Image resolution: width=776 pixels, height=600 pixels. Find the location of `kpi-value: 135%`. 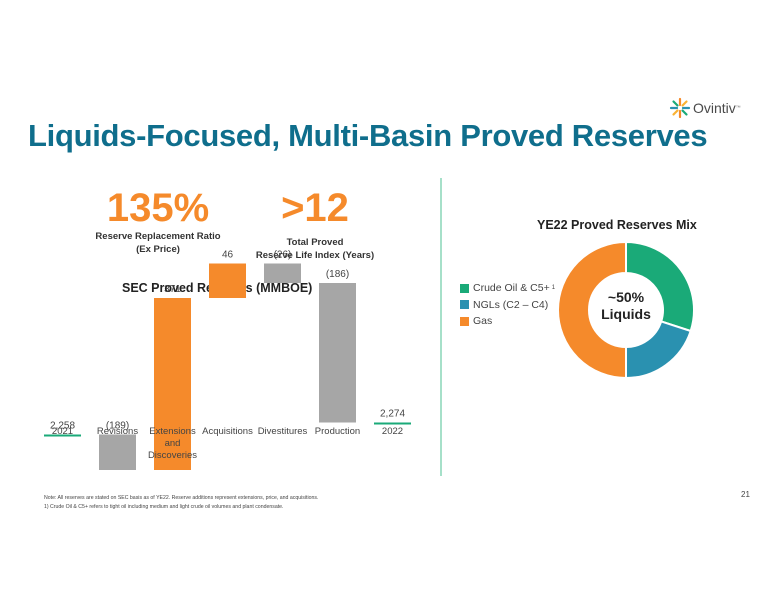

kpi-value: 135% is located at coordinates (158, 208).